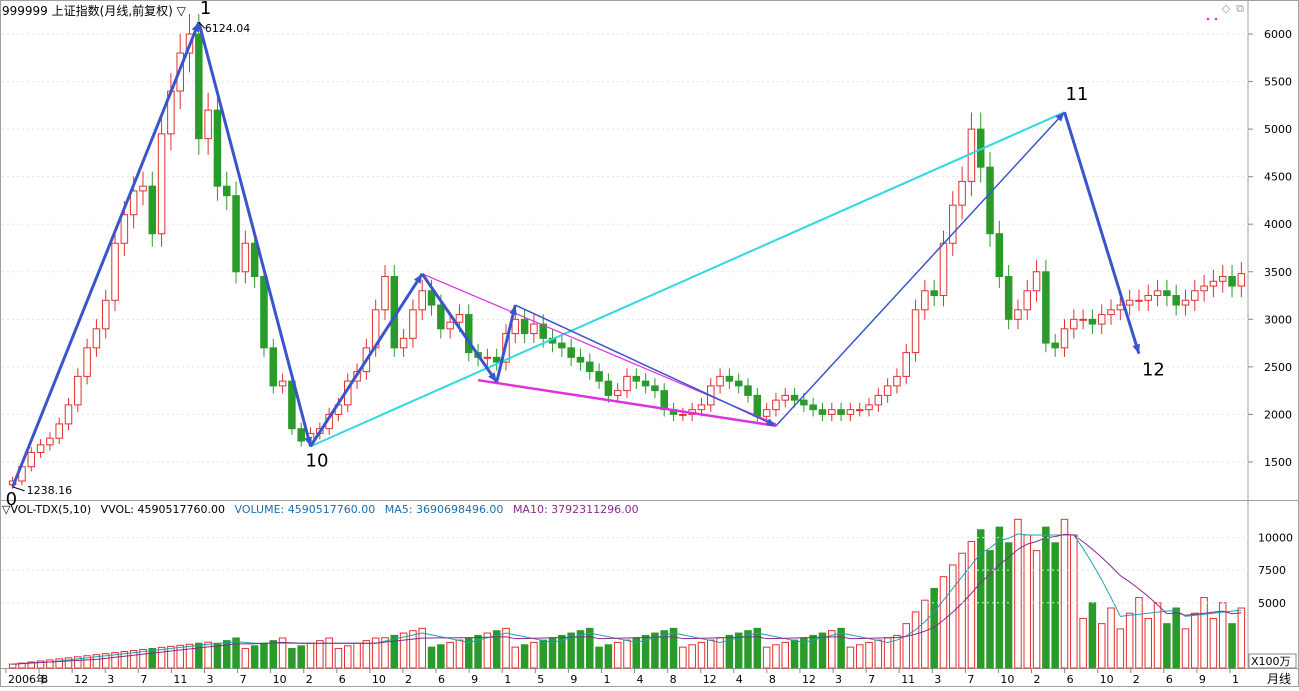 The height and width of the screenshot is (691, 1299). Describe the element at coordinates (444, 509) in the screenshot. I see `ma5-value: MA5: 3690698496.00` at that location.